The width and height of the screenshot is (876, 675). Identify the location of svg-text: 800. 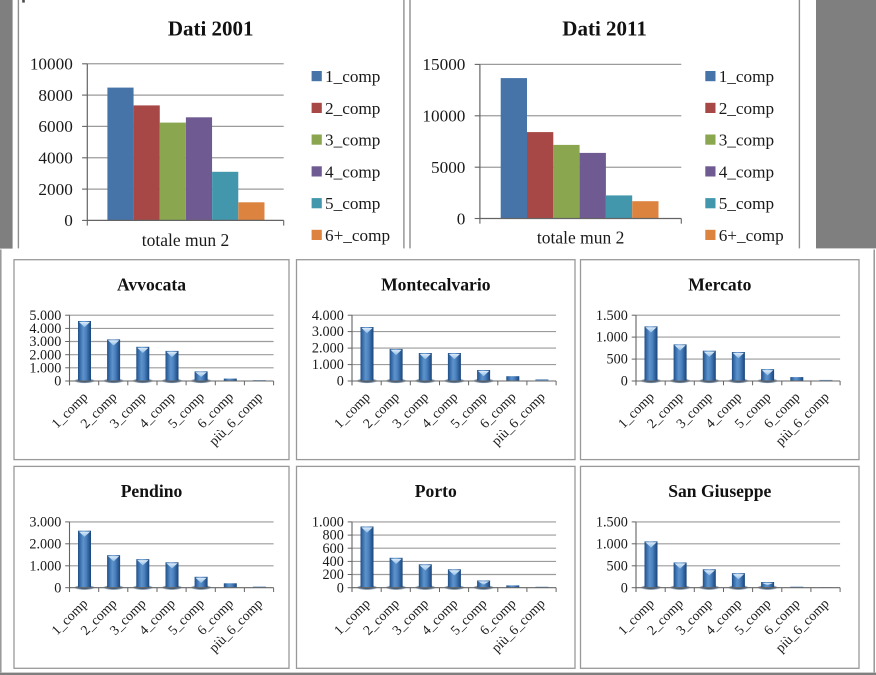
(333, 536).